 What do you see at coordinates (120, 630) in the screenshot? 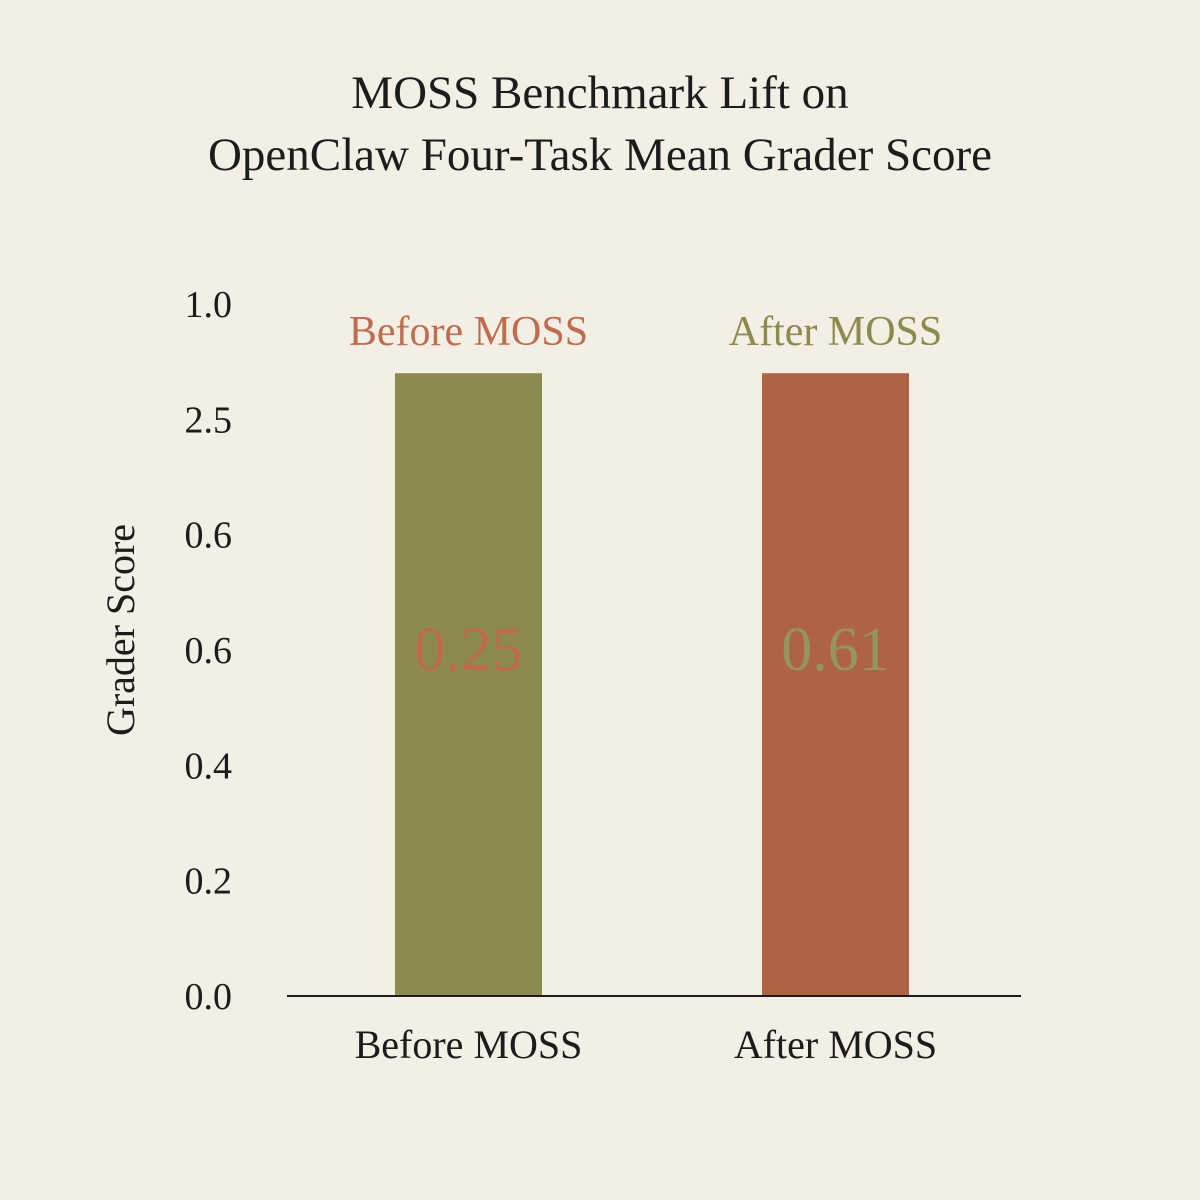
I see `y-axis-label: Grader Score` at bounding box center [120, 630].